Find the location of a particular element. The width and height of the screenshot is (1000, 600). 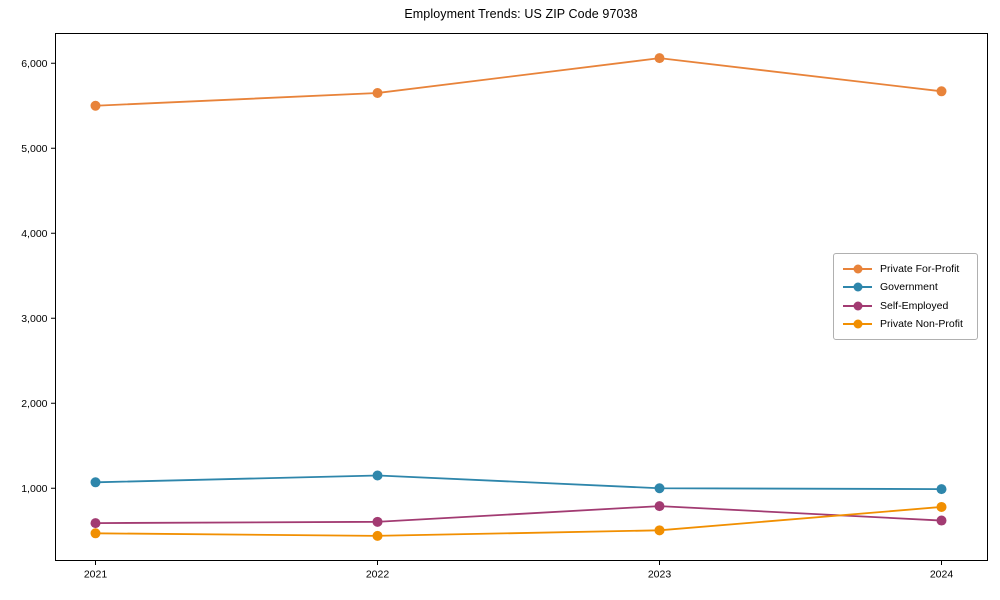

legend-label: Private For-Profit is located at coordinates (920, 269).